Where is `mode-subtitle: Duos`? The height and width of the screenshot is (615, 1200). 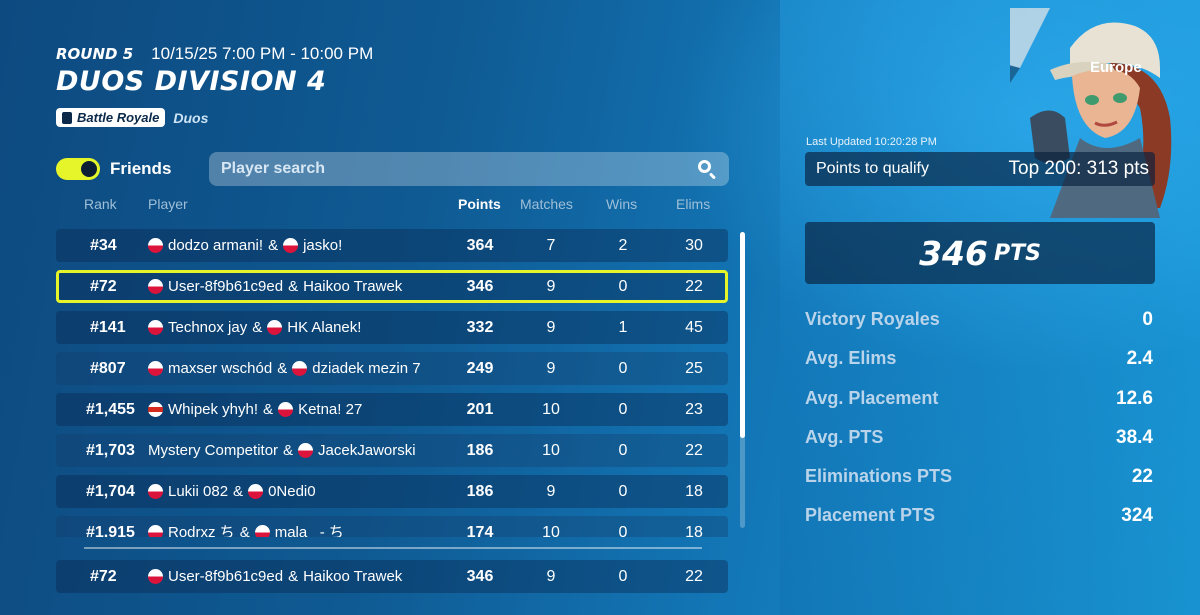
mode-subtitle: Duos is located at coordinates (191, 117).